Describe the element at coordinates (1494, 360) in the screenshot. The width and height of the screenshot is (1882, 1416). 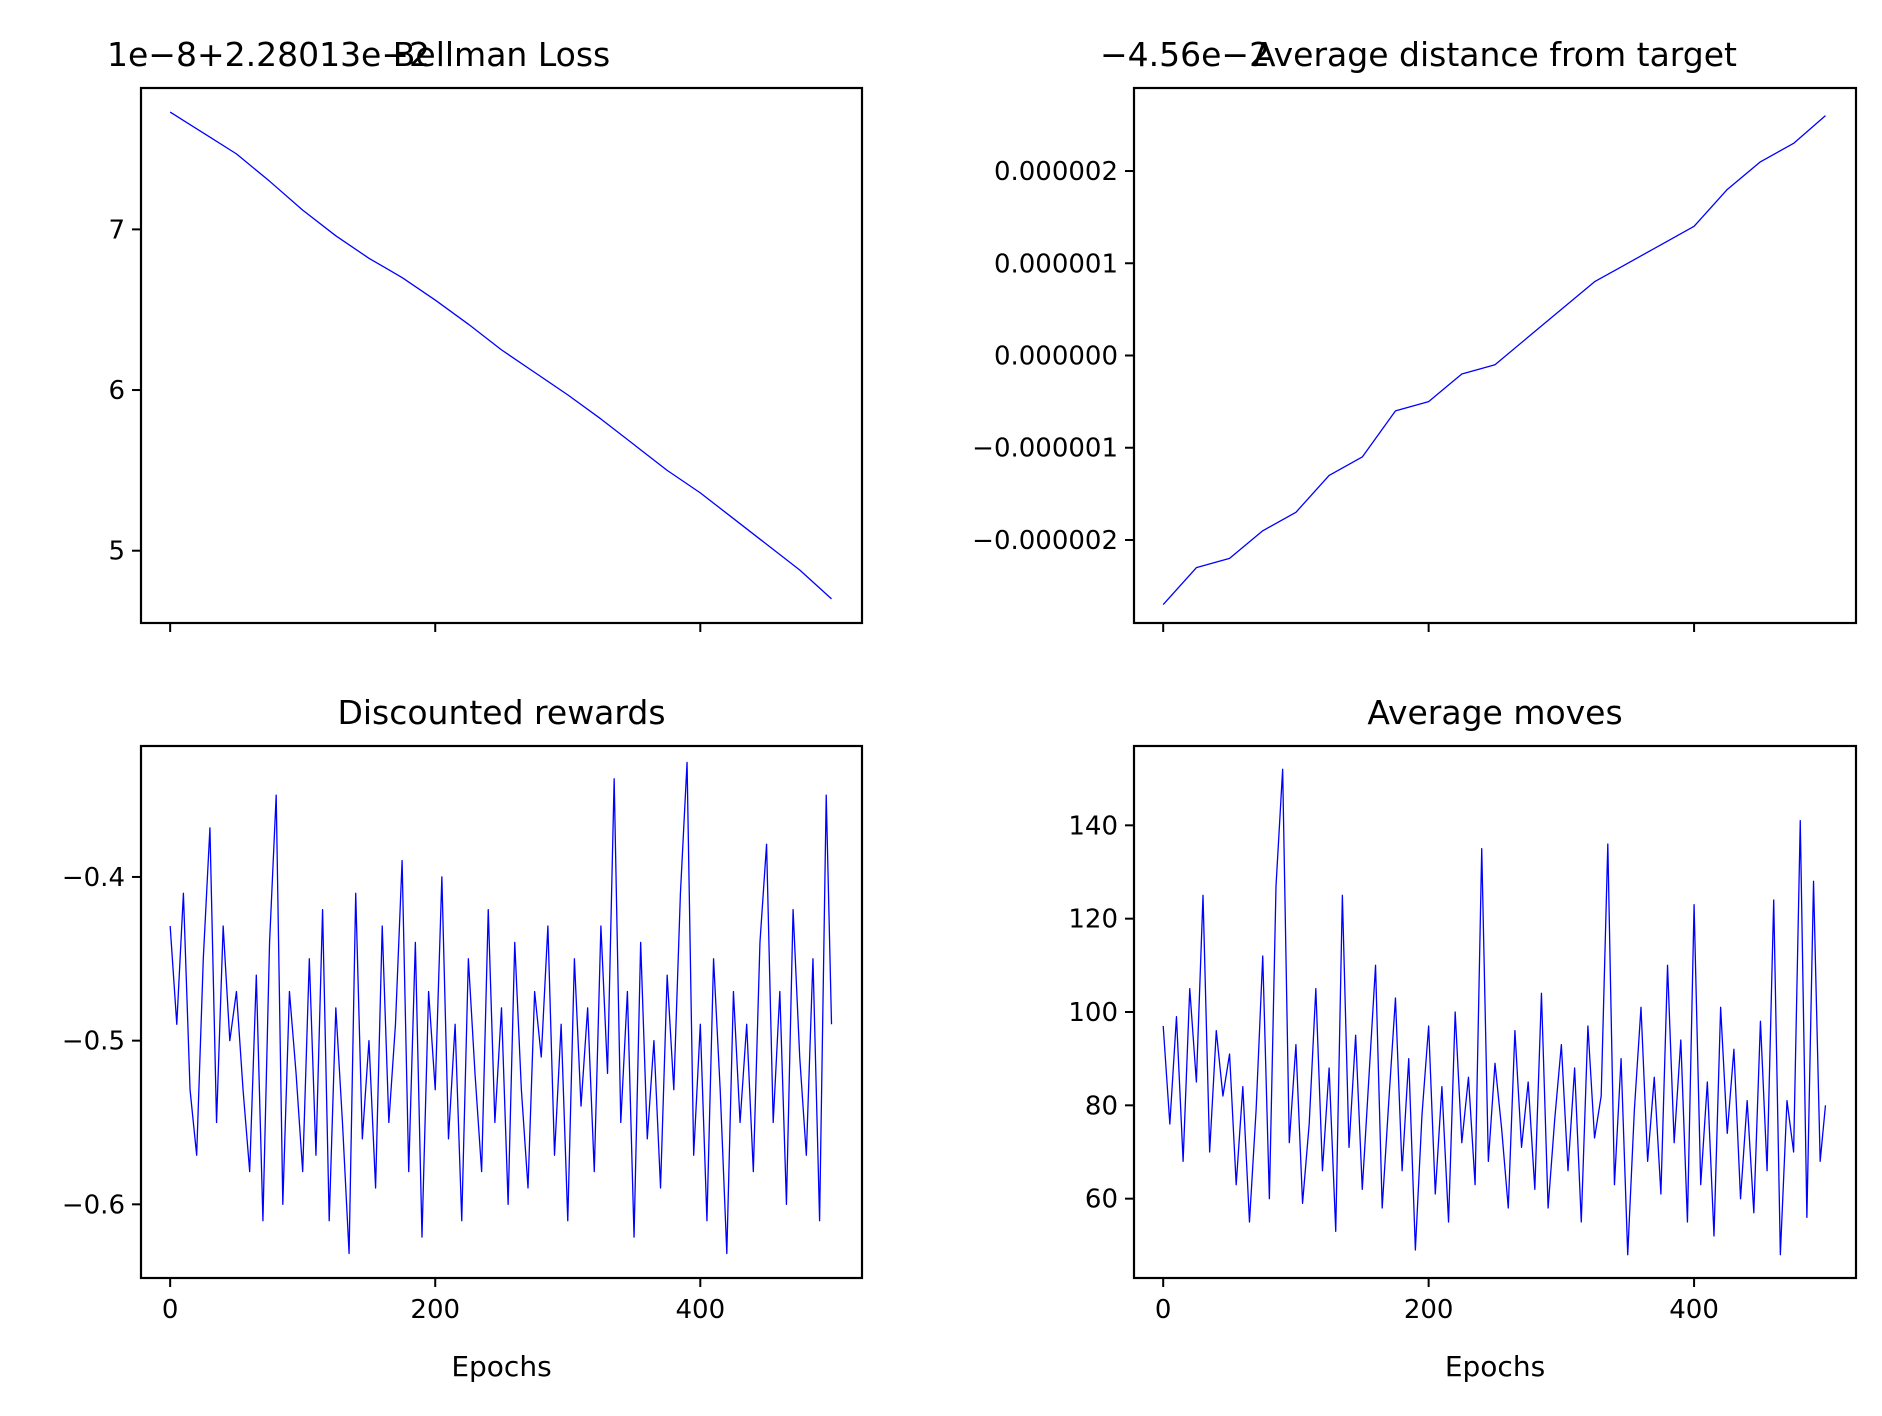
I see `average-distance-from-target-series-line` at that location.